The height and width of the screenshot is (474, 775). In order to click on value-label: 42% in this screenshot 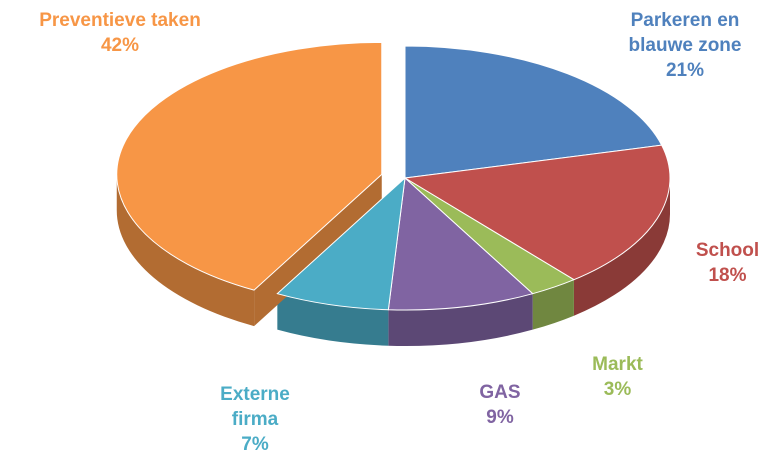, I will do `click(120, 45)`.